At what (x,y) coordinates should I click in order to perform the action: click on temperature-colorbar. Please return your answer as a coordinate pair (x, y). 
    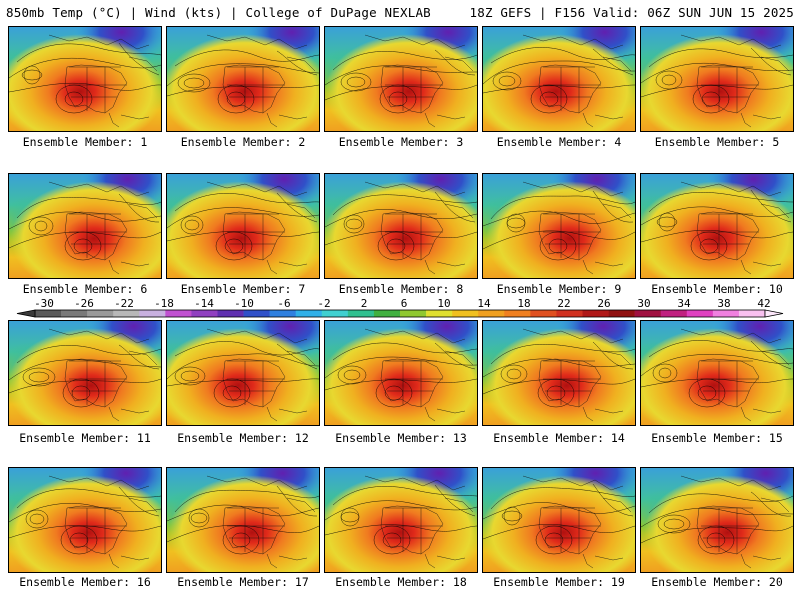
    Looking at the image, I should click on (400, 313).